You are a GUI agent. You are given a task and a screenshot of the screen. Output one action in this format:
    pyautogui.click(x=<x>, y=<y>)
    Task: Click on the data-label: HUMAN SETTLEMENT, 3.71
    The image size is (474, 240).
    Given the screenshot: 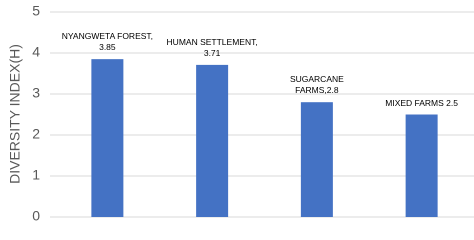 What is the action you would take?
    pyautogui.click(x=212, y=47)
    